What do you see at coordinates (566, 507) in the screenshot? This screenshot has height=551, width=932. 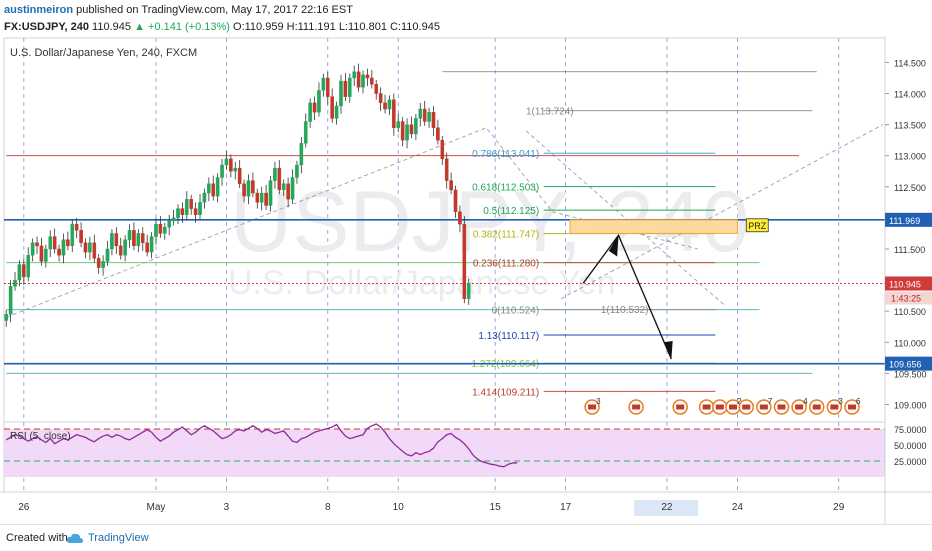 I see `x-tick-17: 17` at bounding box center [566, 507].